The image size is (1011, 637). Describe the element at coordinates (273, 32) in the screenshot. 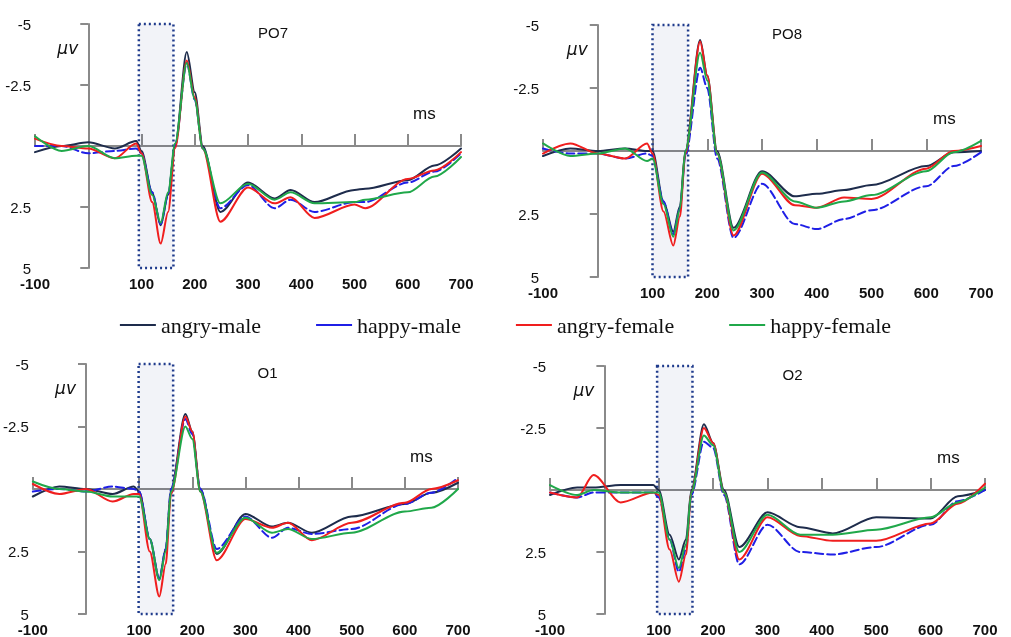

I see `chart-title: PO7` at that location.